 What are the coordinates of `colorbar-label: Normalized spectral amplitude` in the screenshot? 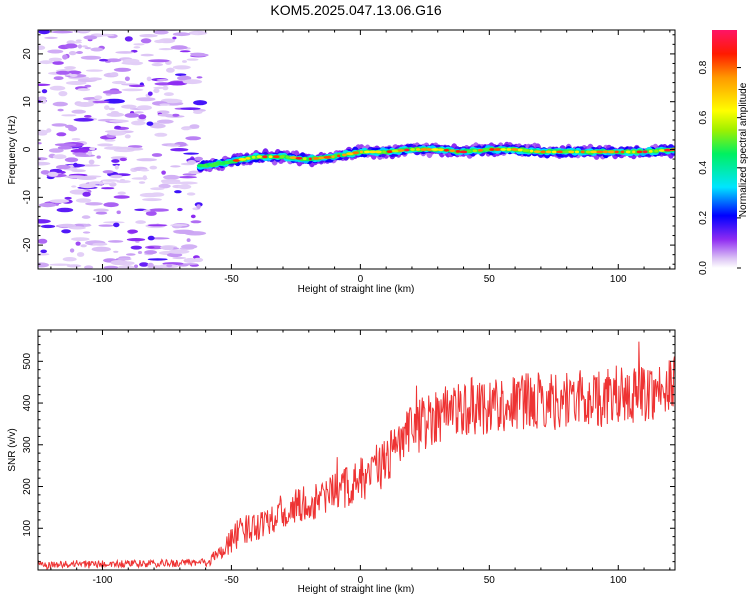 It's located at (743, 149).